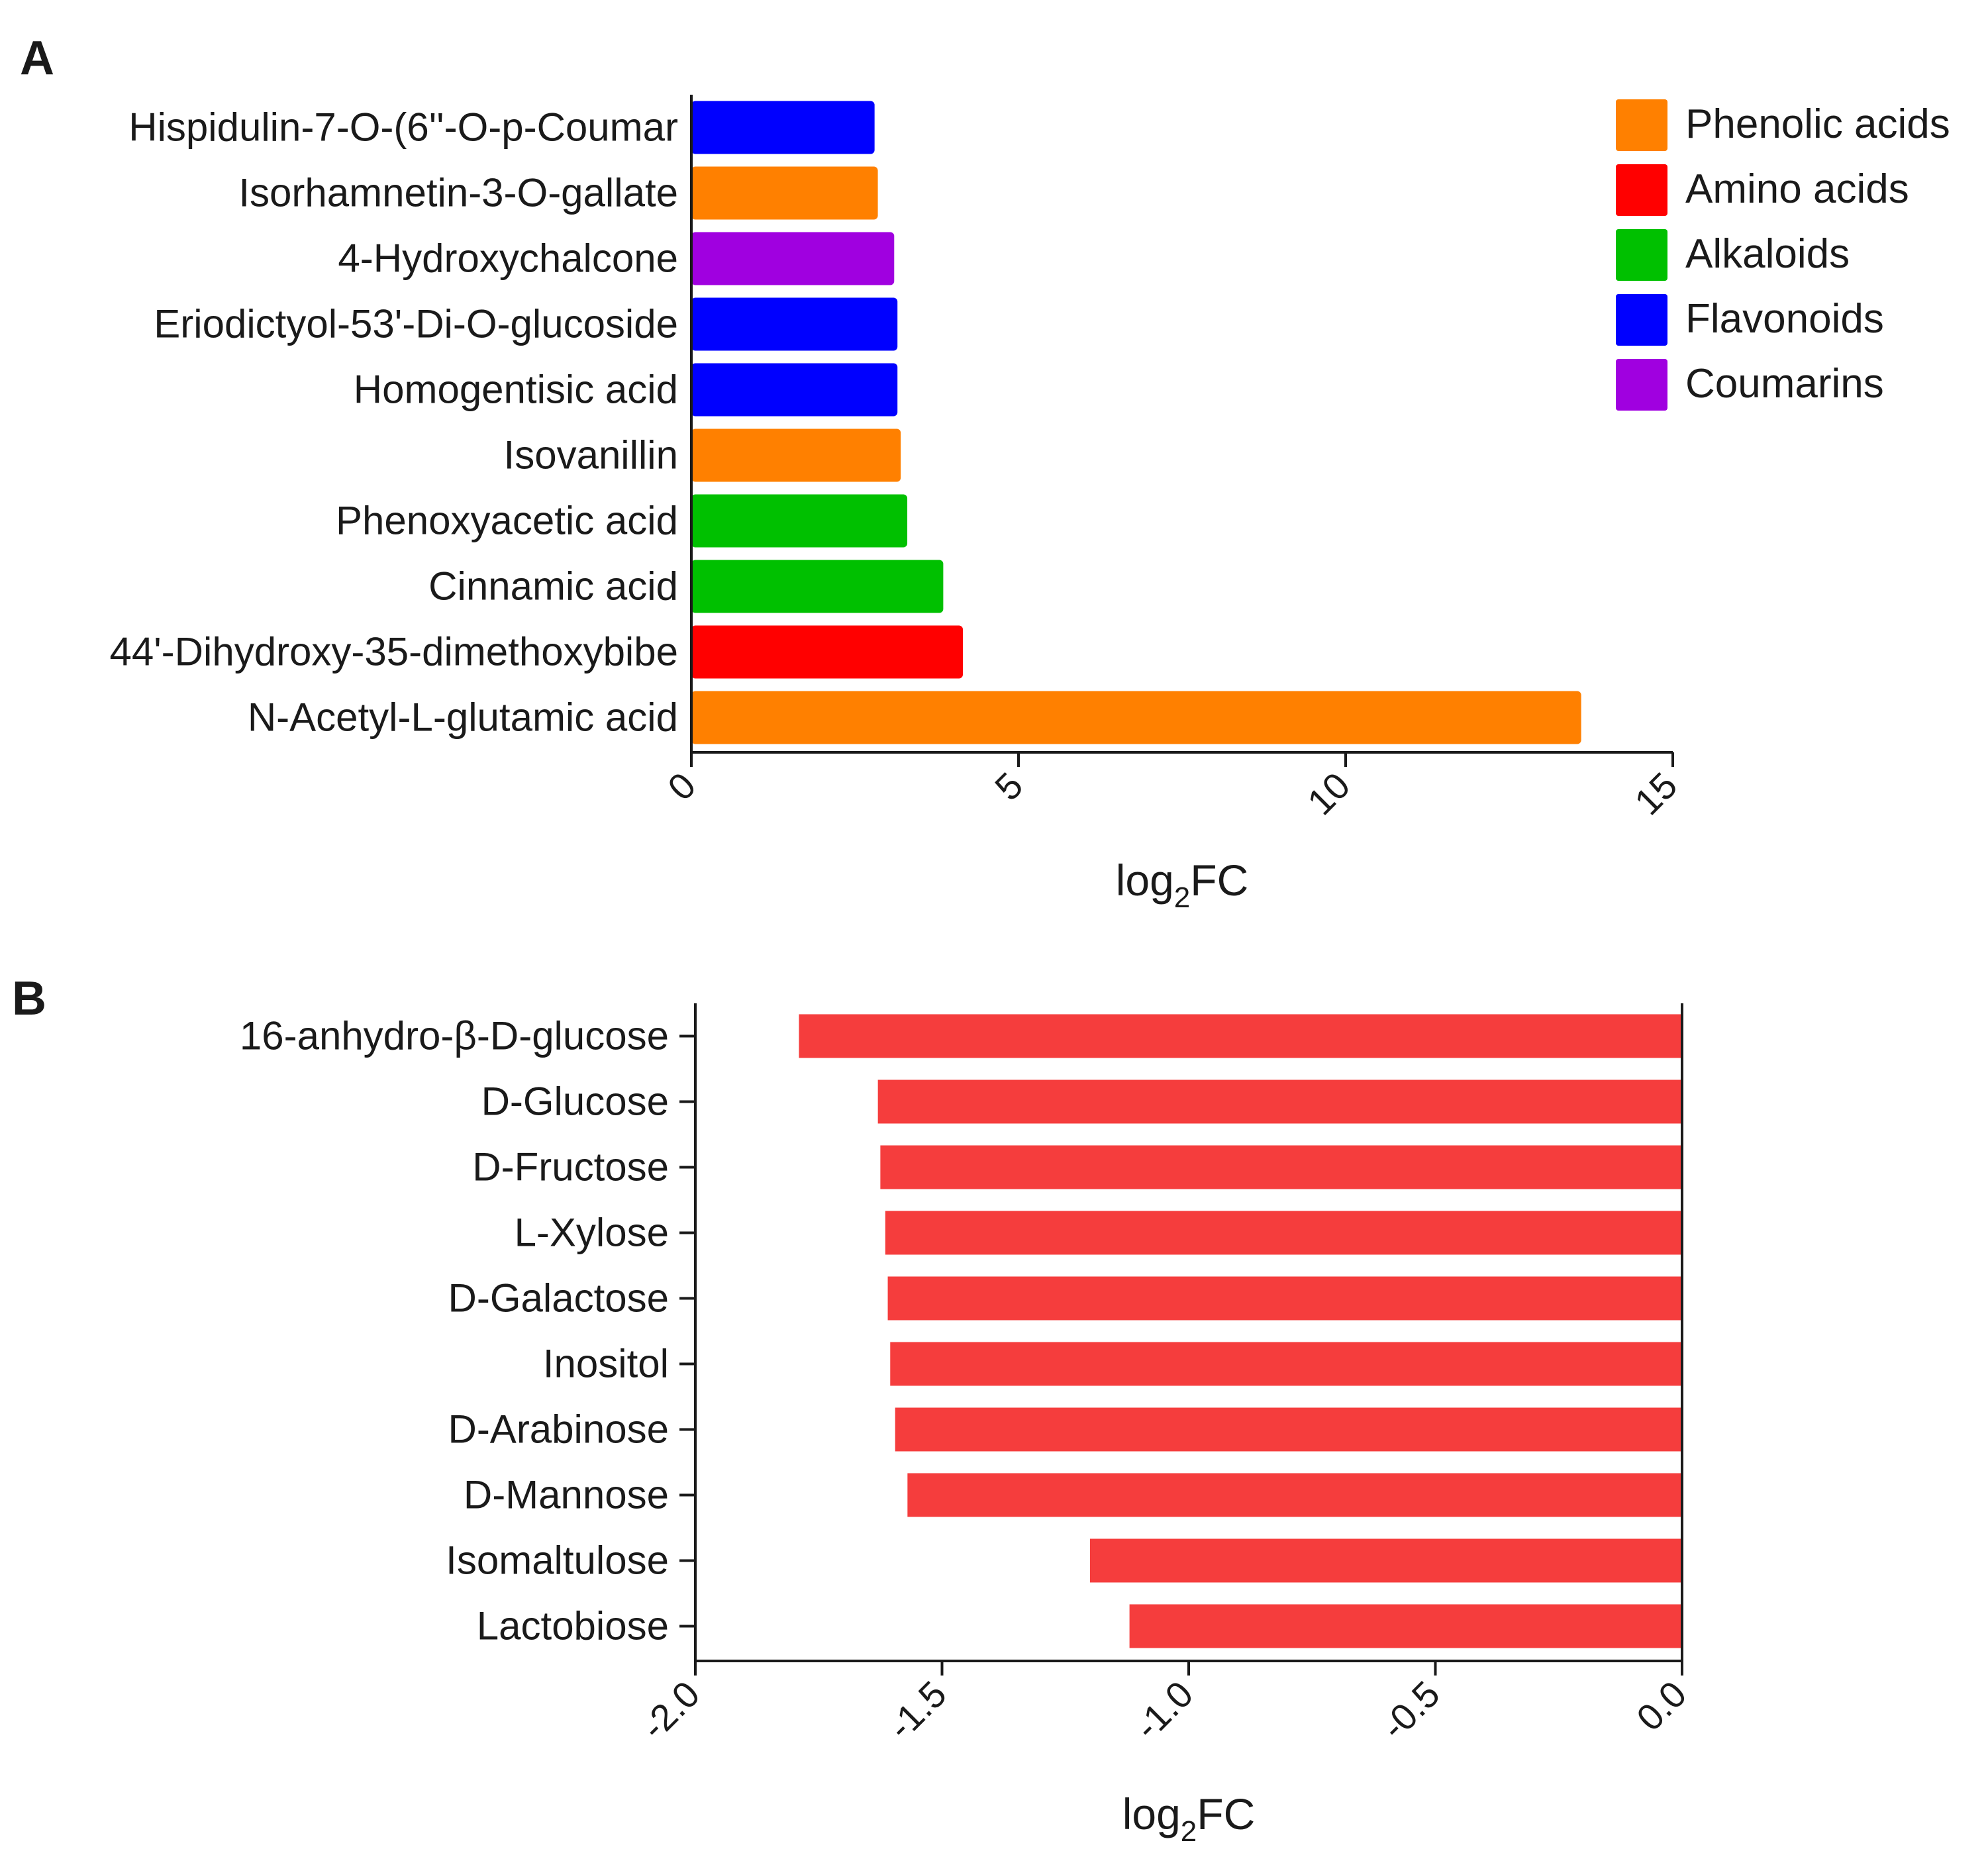  I want to click on bar-b-d-mannose, so click(1294, 1495).